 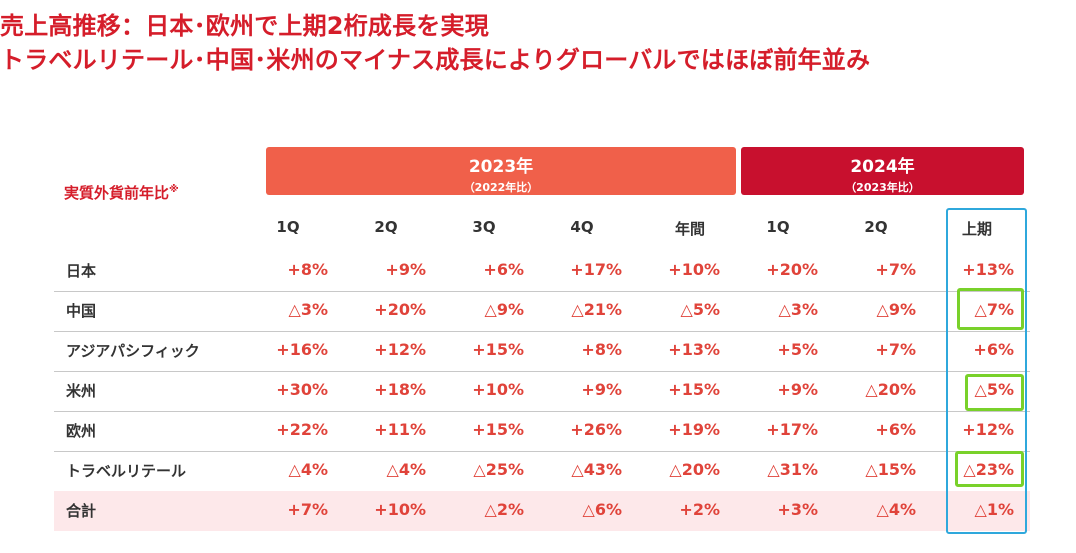 I want to click on cell-value: +26%, so click(x=596, y=429).